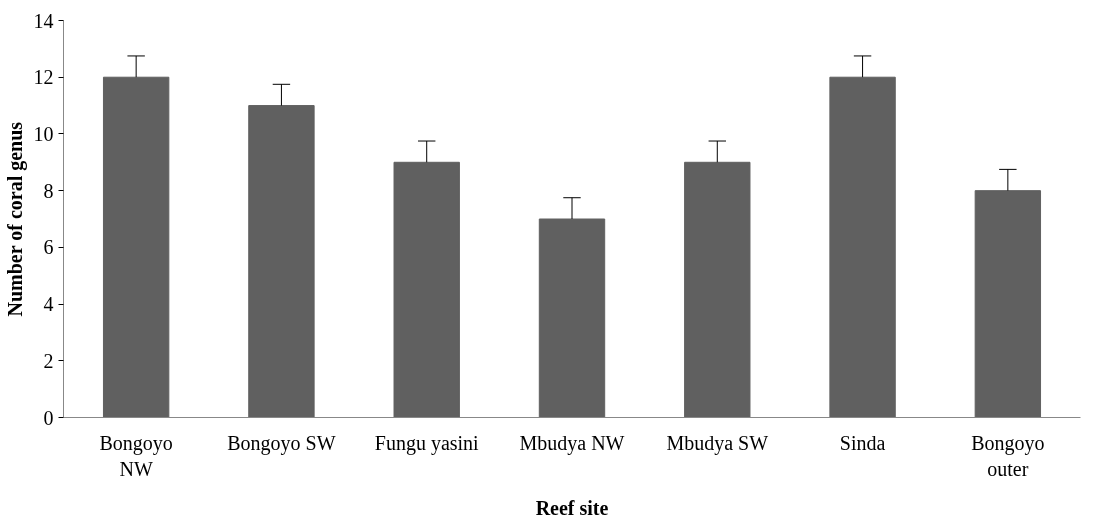  I want to click on x-tick-label: Bongoyo NW, so click(136, 455).